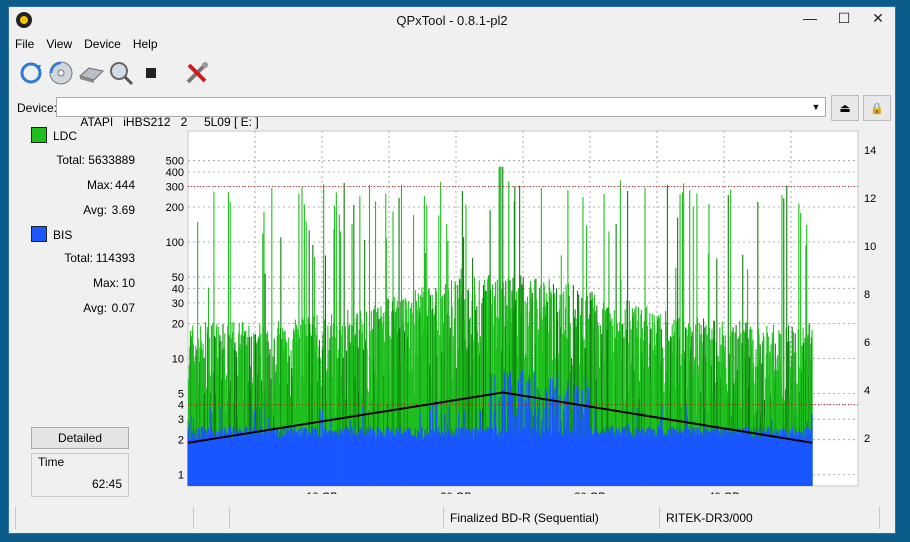  What do you see at coordinates (145, 44) in the screenshot?
I see `menu-help: Help` at bounding box center [145, 44].